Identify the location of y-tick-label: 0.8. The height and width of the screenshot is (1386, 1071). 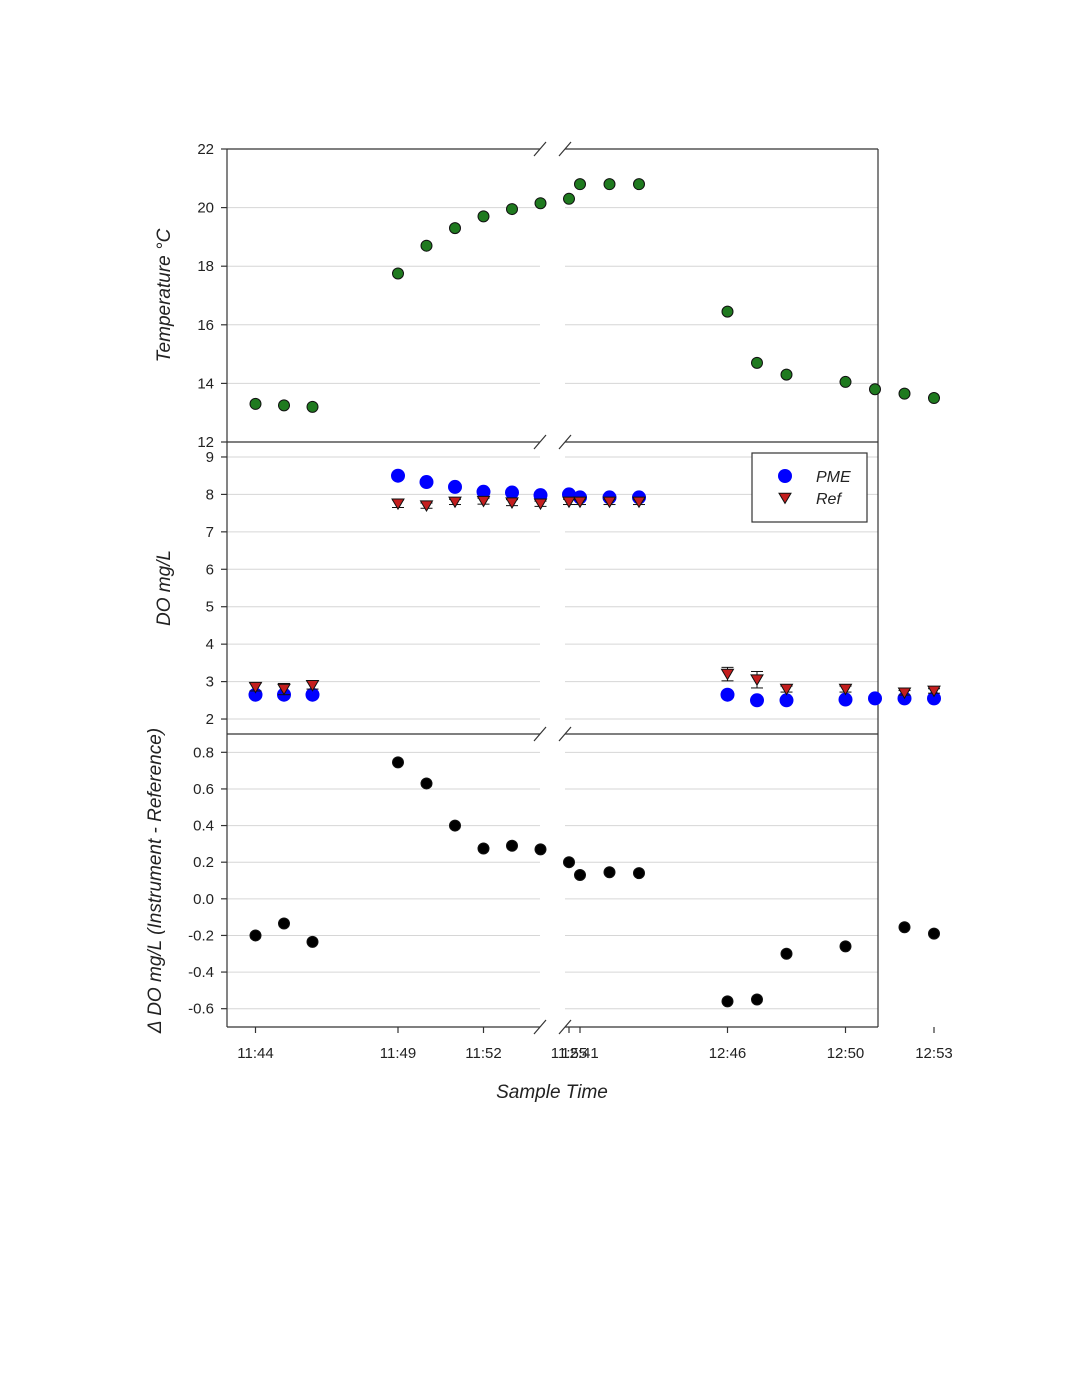
(203, 752).